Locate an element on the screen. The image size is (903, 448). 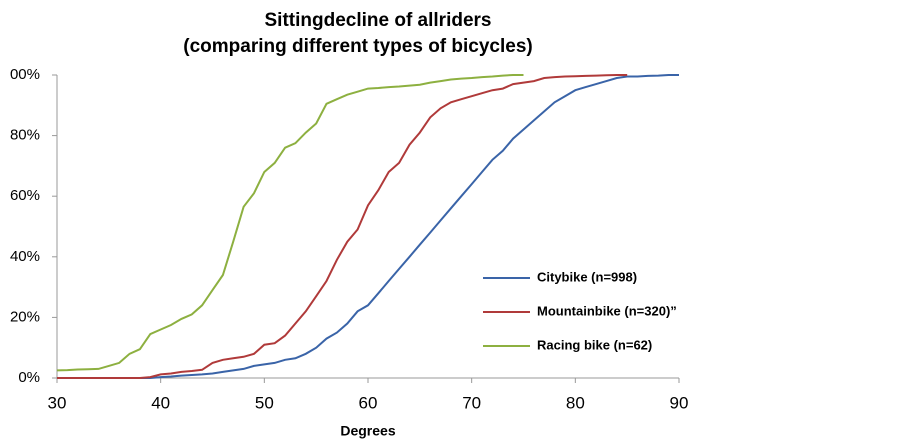
y-tick-label: 0% is located at coordinates (29, 377).